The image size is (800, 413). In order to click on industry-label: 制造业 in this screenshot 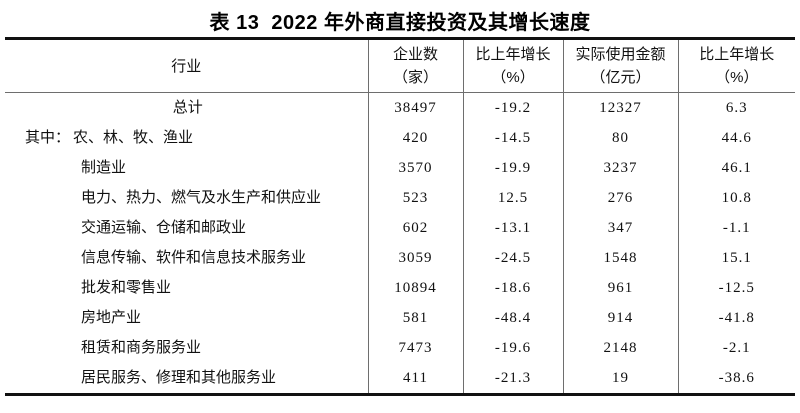, I will do `click(104, 168)`.